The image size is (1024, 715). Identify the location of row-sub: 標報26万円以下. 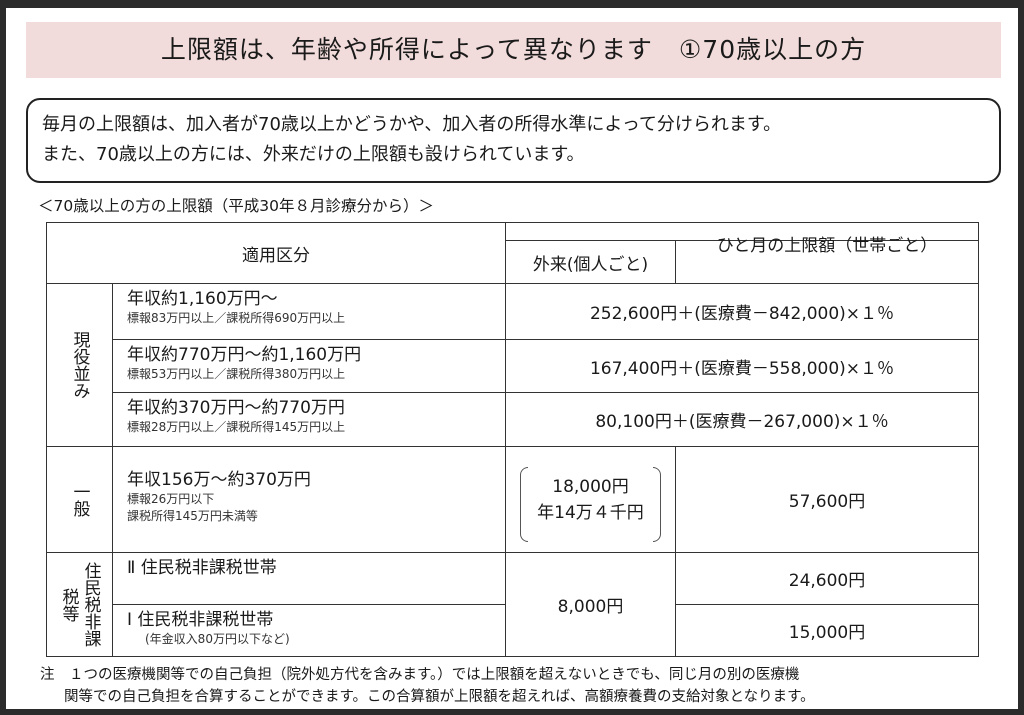
(171, 499).